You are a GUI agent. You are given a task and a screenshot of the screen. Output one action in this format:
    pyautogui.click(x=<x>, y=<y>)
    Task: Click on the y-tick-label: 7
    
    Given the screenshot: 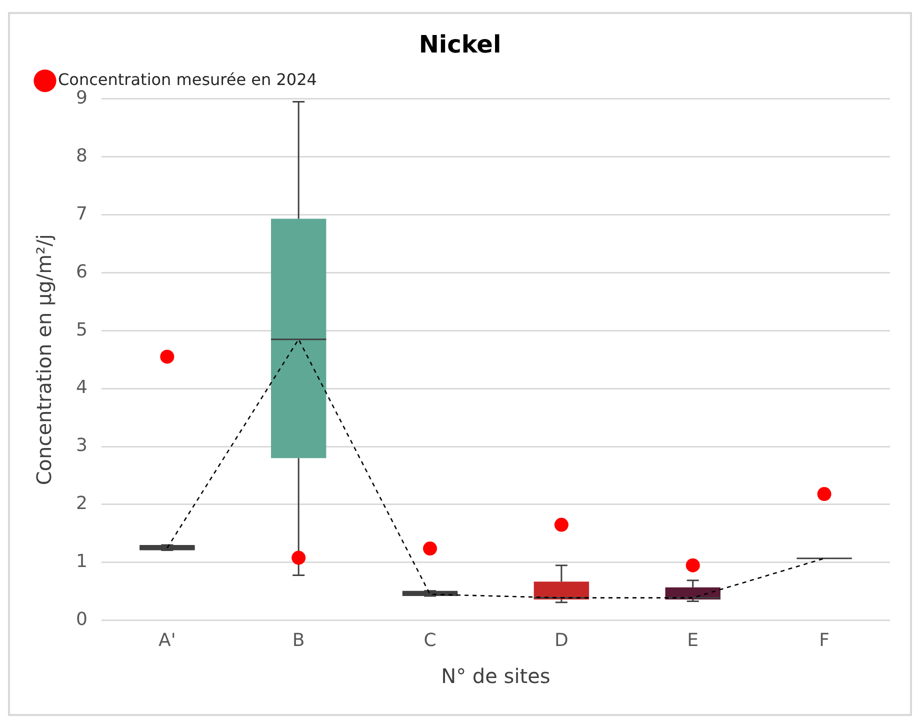 What is the action you would take?
    pyautogui.click(x=82, y=213)
    